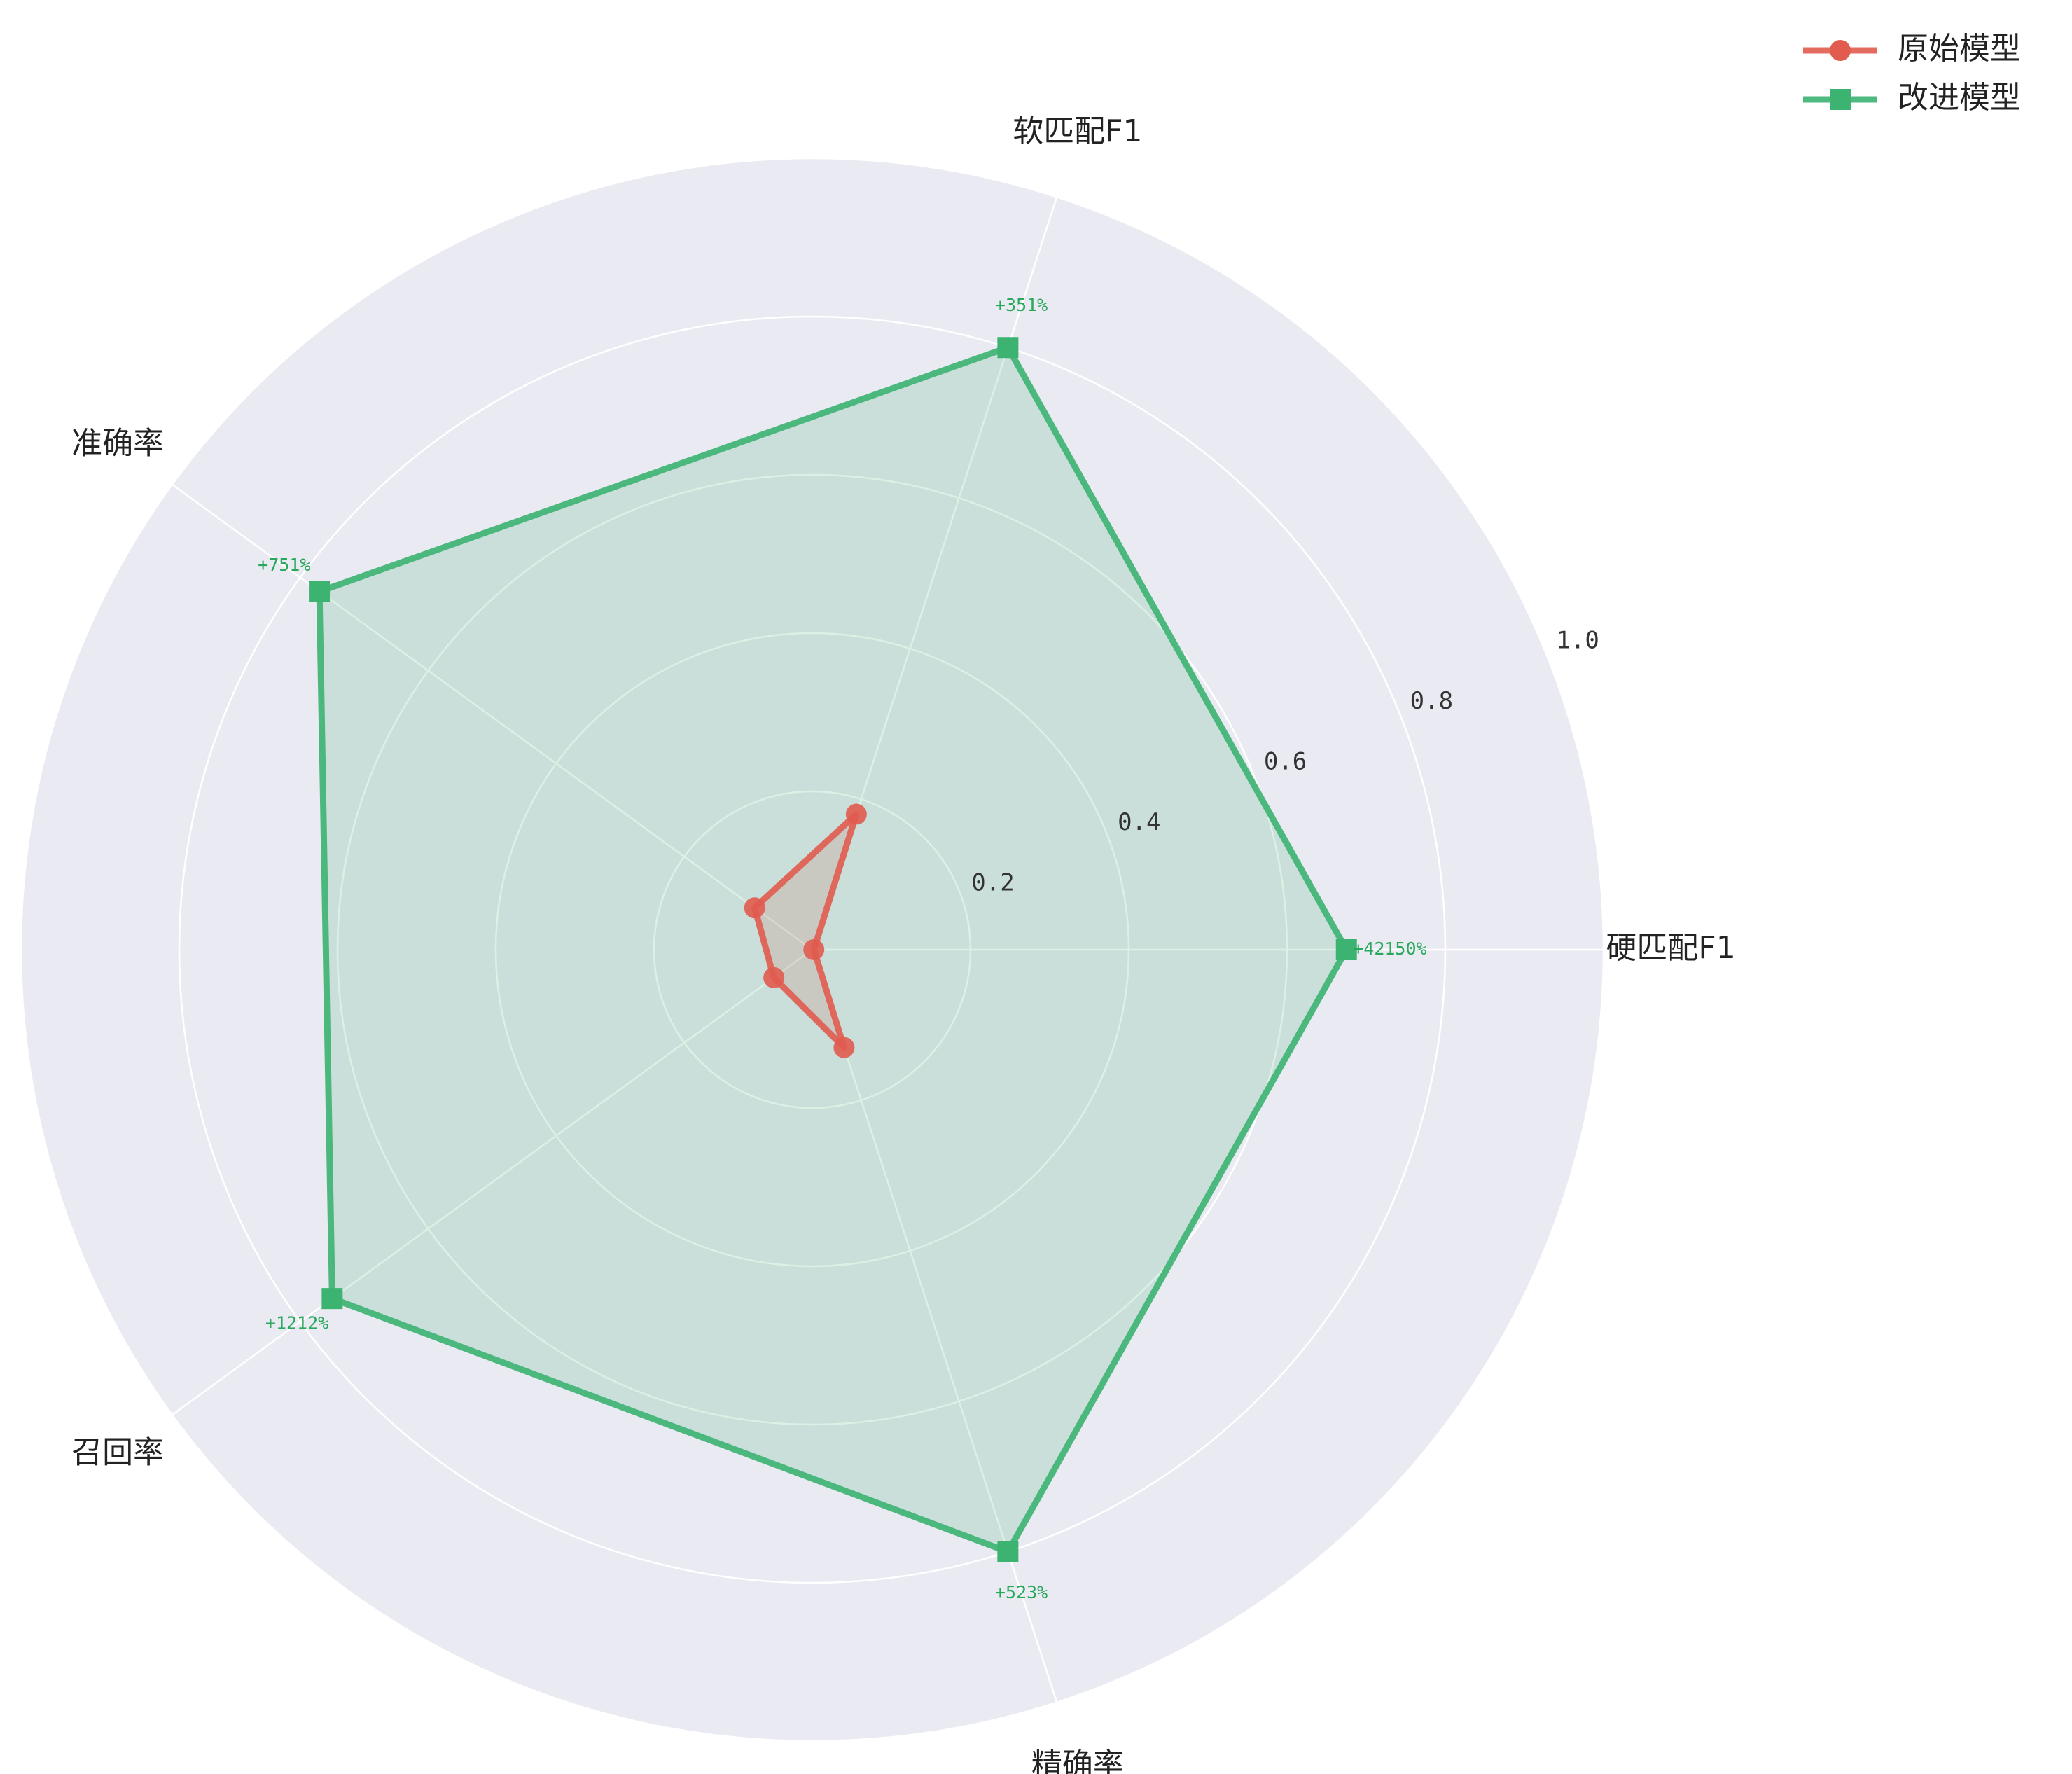  I want to click on axis-label-3: 召回率, so click(118, 1453).